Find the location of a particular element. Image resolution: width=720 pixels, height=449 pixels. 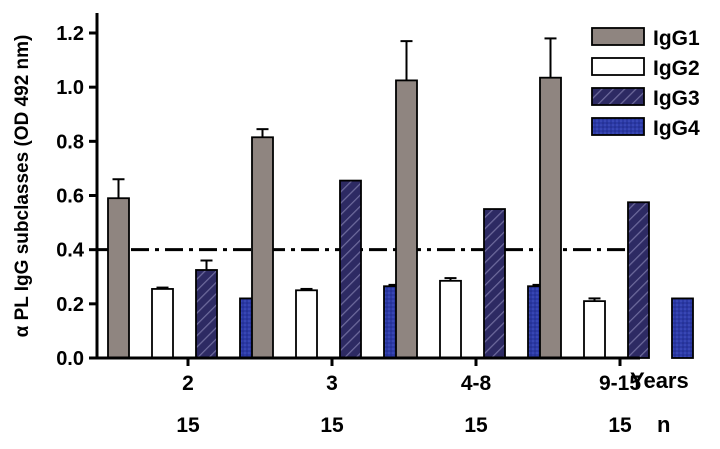

y-axis: 0.0 0.2 0.4 0.6 0.8 1.0 1.2 is located at coordinates (77, 191).